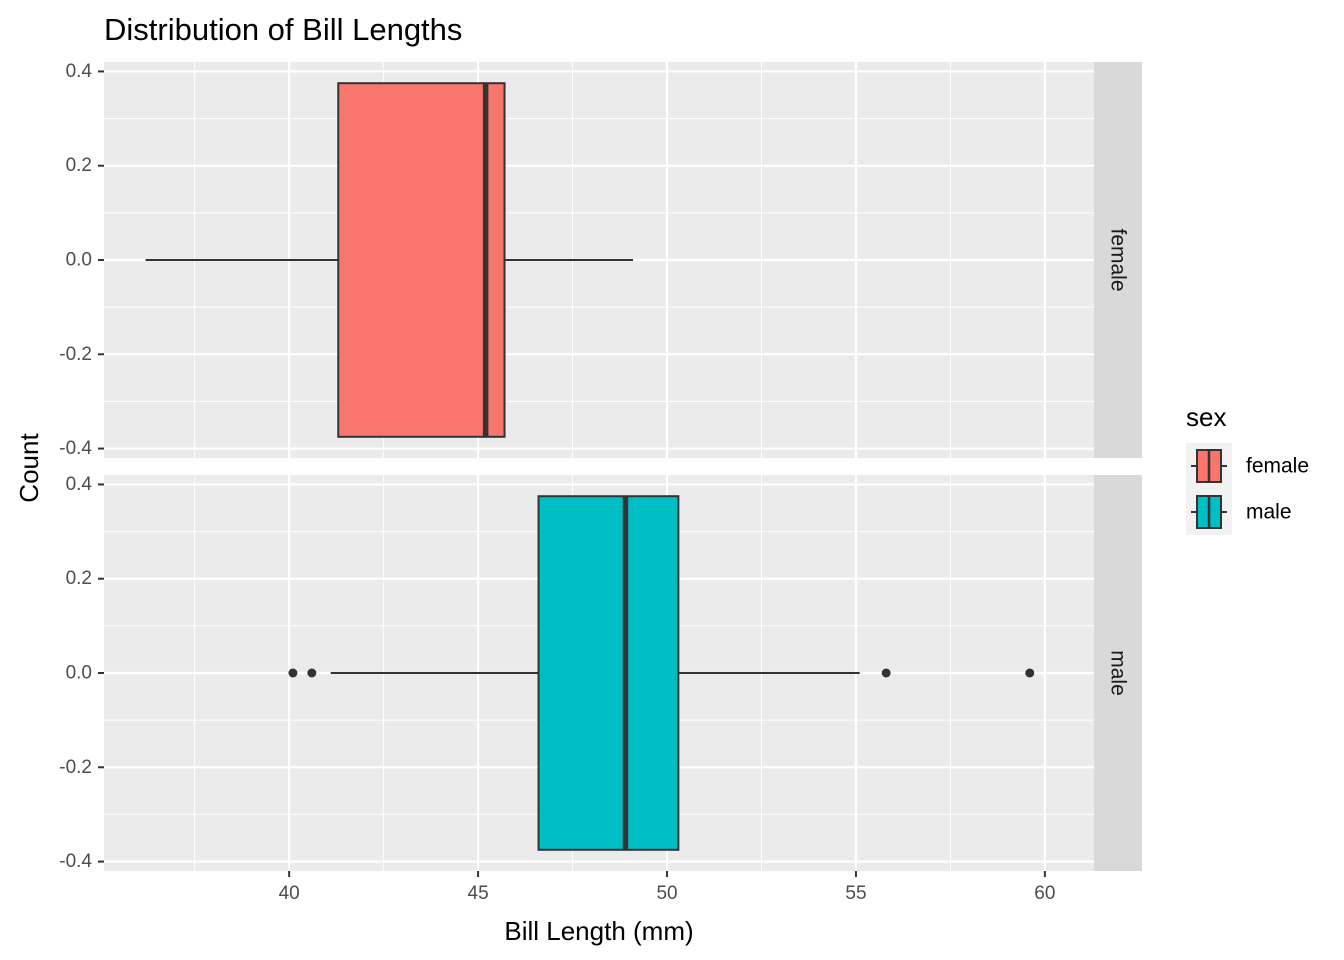 The image size is (1344, 960). I want to click on strip-label: female, so click(1118, 259).